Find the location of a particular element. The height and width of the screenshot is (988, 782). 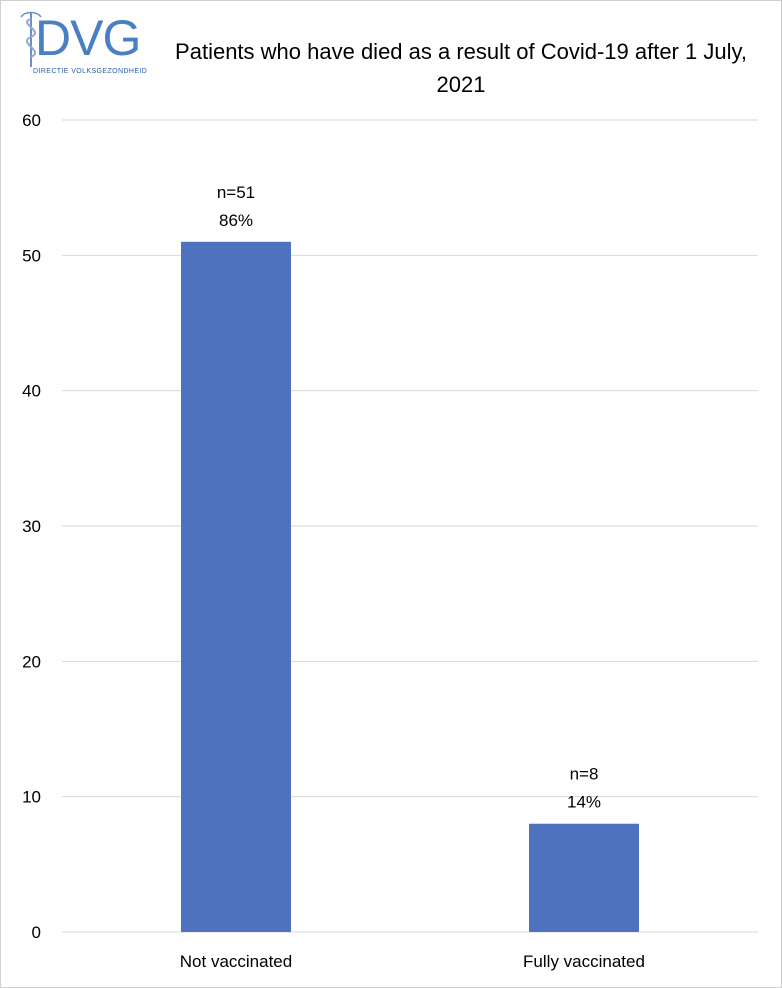

logo-text: DVG is located at coordinates (88, 38).